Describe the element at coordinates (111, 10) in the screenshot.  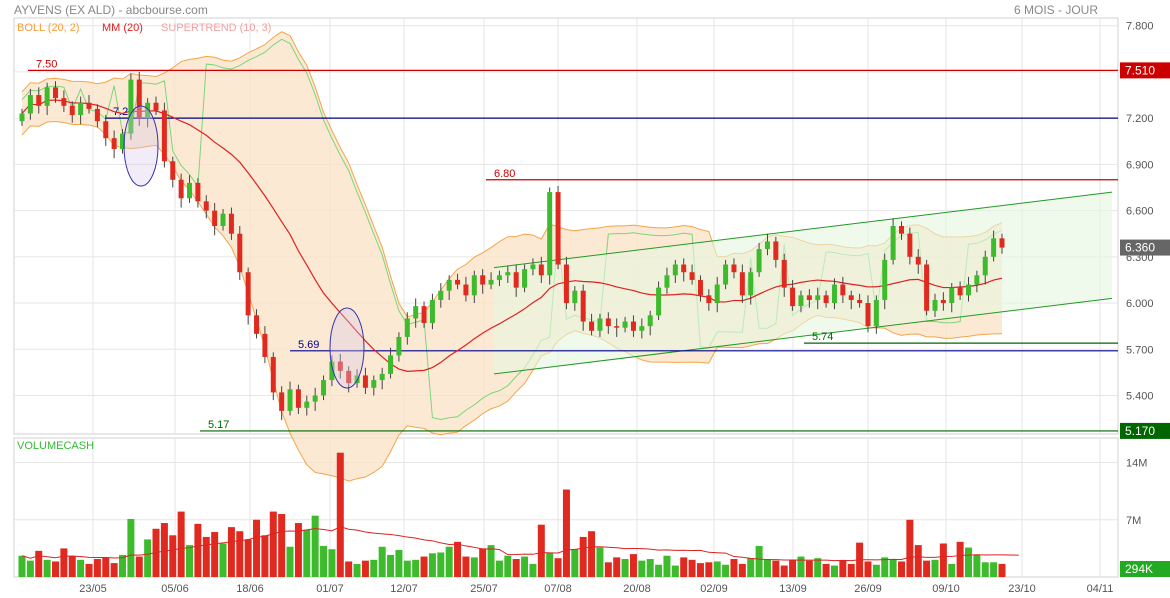
I see `chart-title: AYVENS (EX ALD) - abcbourse.com` at that location.